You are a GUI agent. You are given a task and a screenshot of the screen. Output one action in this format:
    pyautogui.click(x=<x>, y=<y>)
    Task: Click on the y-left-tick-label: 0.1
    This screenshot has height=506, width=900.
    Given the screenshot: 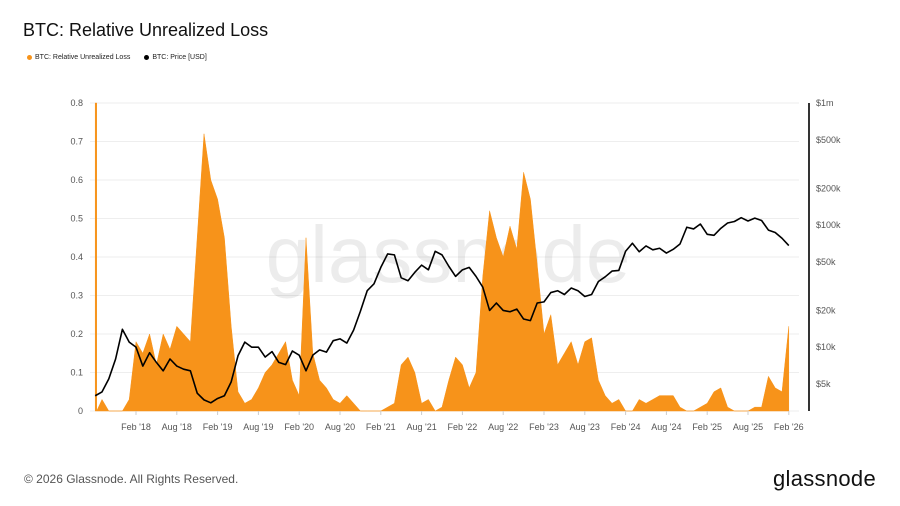 What is the action you would take?
    pyautogui.click(x=76, y=373)
    